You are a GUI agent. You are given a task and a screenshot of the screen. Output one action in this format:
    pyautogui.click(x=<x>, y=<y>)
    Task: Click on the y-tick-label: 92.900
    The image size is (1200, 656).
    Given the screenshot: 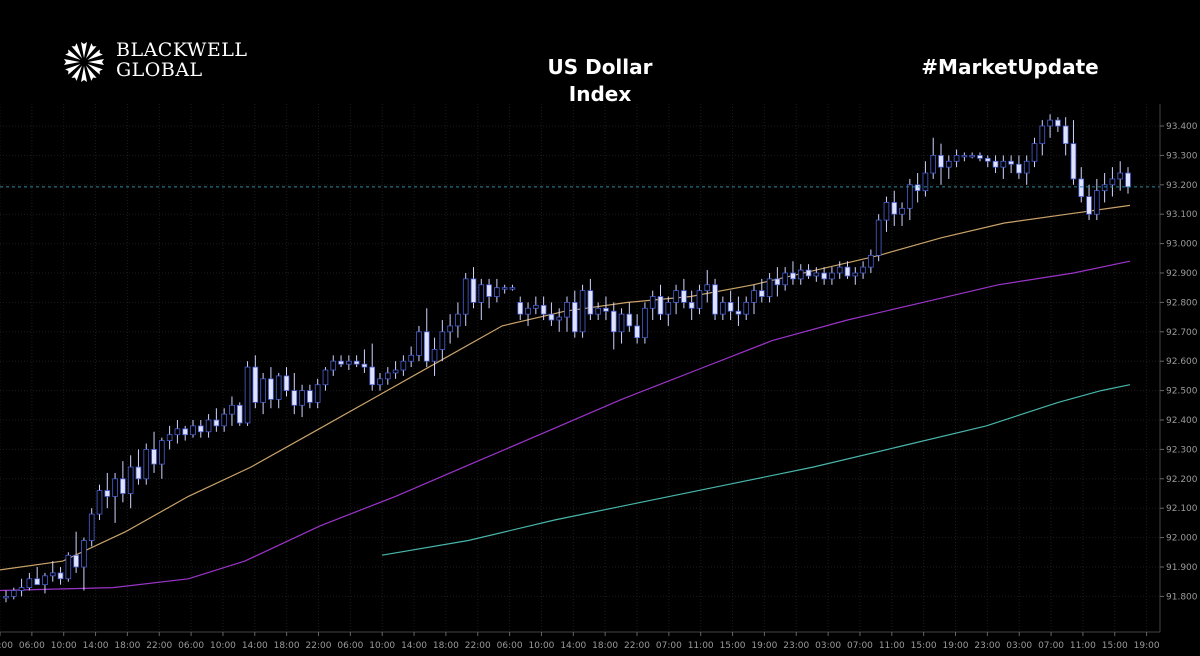 What is the action you would take?
    pyautogui.click(x=1182, y=274)
    